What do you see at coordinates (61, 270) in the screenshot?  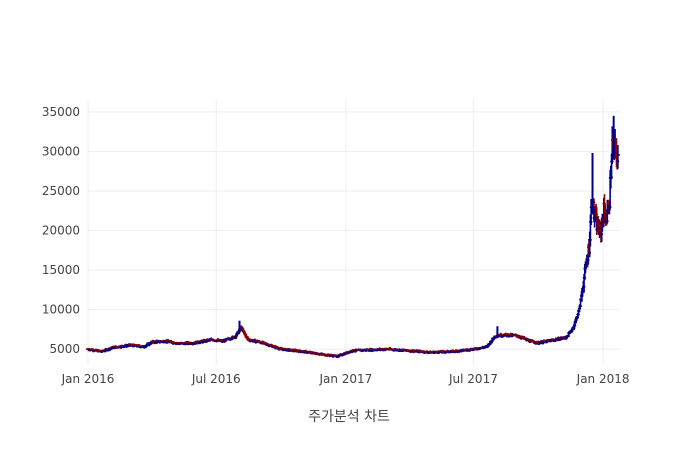 I see `y-tick-label: 15000` at bounding box center [61, 270].